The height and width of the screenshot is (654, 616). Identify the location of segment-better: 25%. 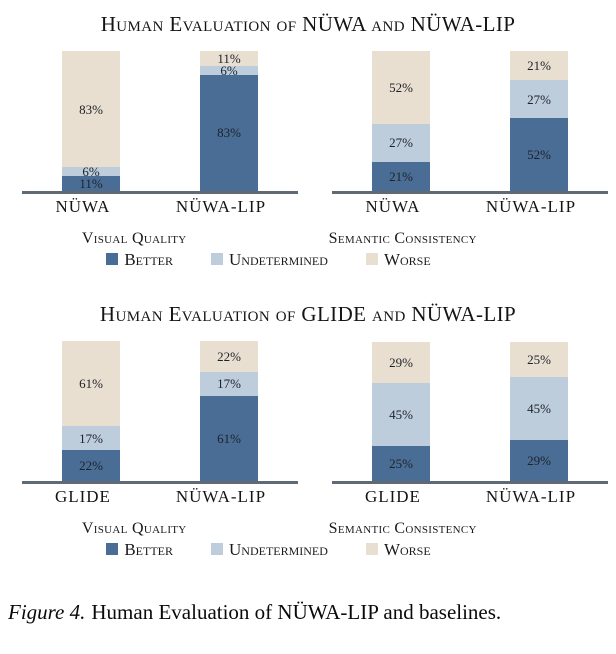
(401, 463).